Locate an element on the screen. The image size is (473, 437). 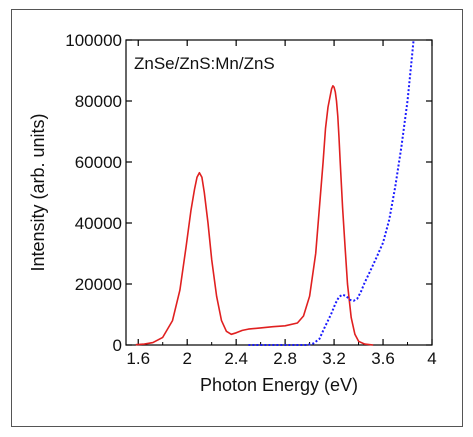
y-tick-label: 0 is located at coordinates (117, 345).